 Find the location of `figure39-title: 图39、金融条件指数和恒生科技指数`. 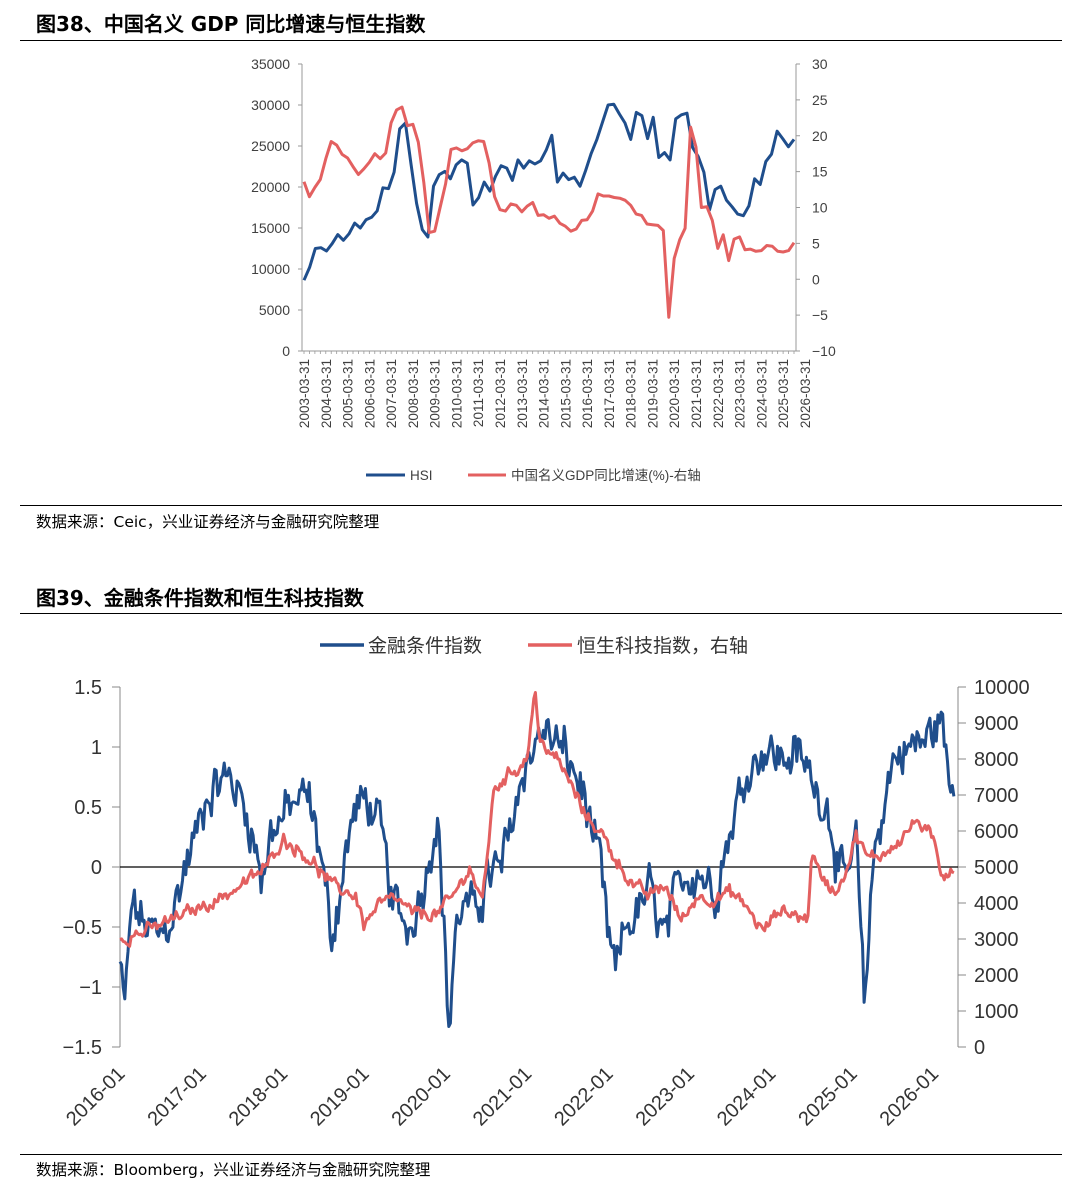

figure39-title: 图39、金融条件指数和恒生科技指数 is located at coordinates (200, 598).